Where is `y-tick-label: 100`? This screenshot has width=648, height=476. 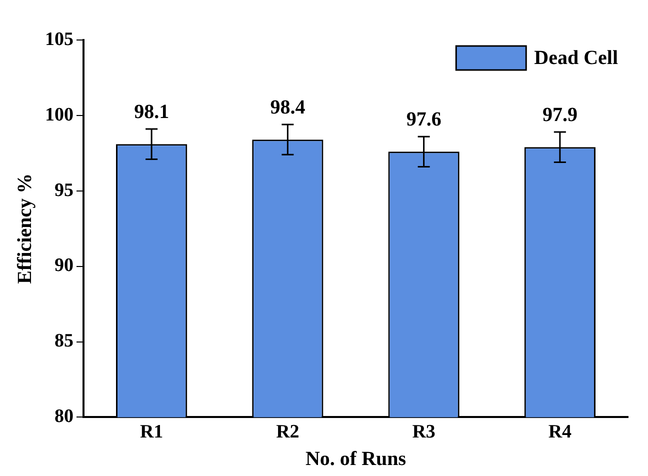 y-tick-label: 100 is located at coordinates (59, 115).